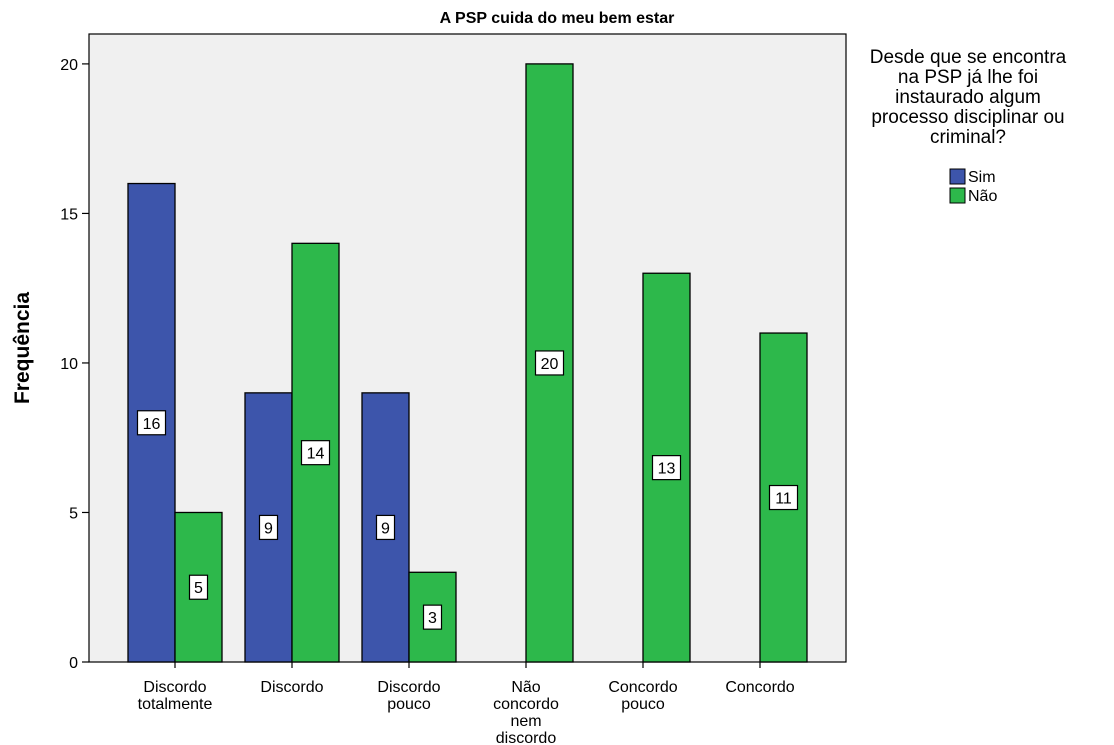  I want to click on data-label: 5, so click(198, 588).